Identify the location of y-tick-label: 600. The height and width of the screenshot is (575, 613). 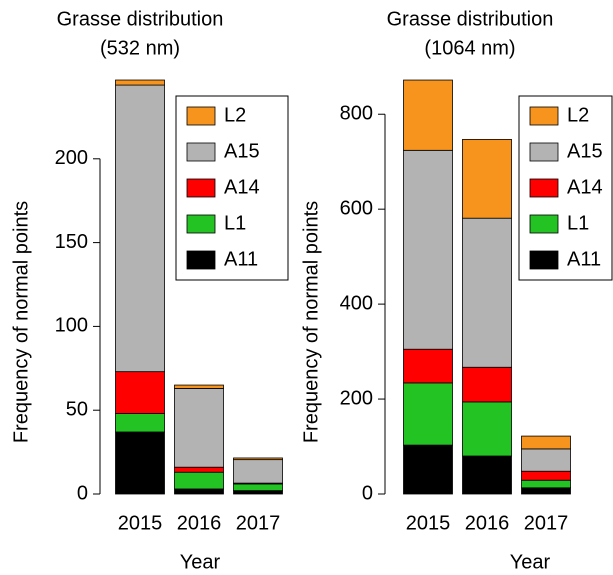
(356, 208).